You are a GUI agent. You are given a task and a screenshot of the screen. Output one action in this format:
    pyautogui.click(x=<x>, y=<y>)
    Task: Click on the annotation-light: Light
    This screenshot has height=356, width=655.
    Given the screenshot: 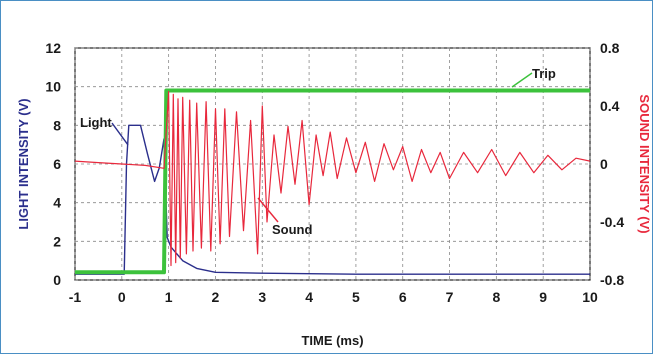 What is the action you would take?
    pyautogui.click(x=96, y=122)
    